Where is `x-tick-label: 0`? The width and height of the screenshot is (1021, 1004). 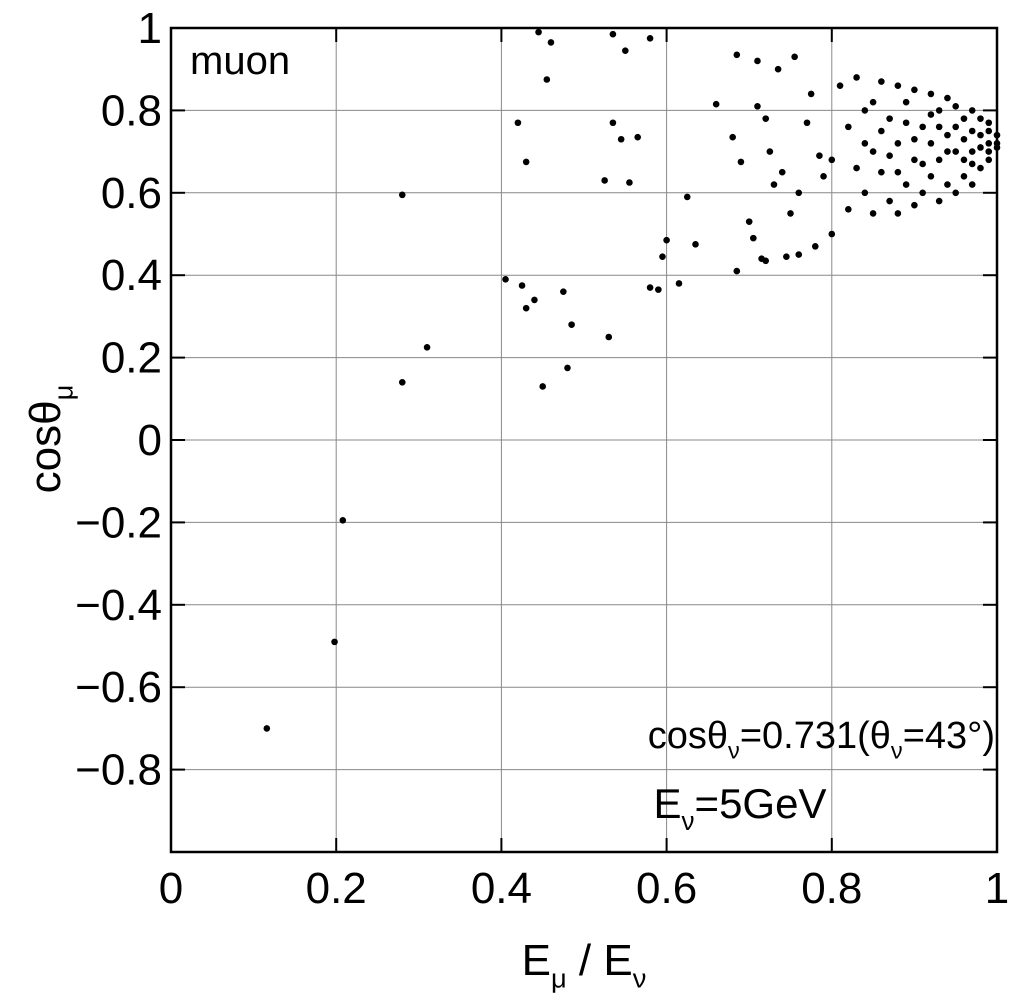 x-tick-label: 0 is located at coordinates (171, 888).